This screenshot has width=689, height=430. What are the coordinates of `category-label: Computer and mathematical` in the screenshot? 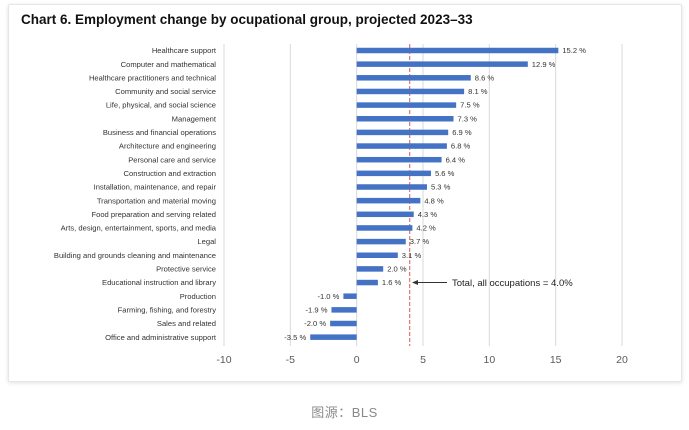 It's located at (169, 64).